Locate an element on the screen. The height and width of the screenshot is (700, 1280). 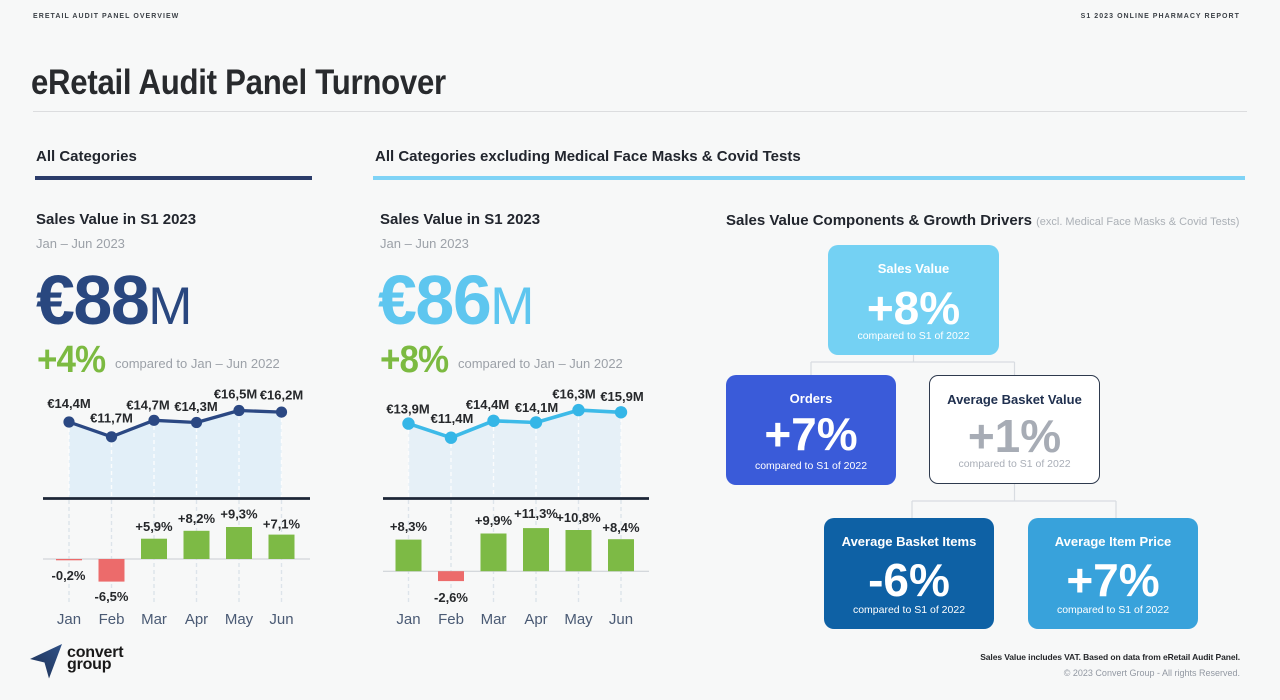
svg-text: +9,3% is located at coordinates (239, 514).